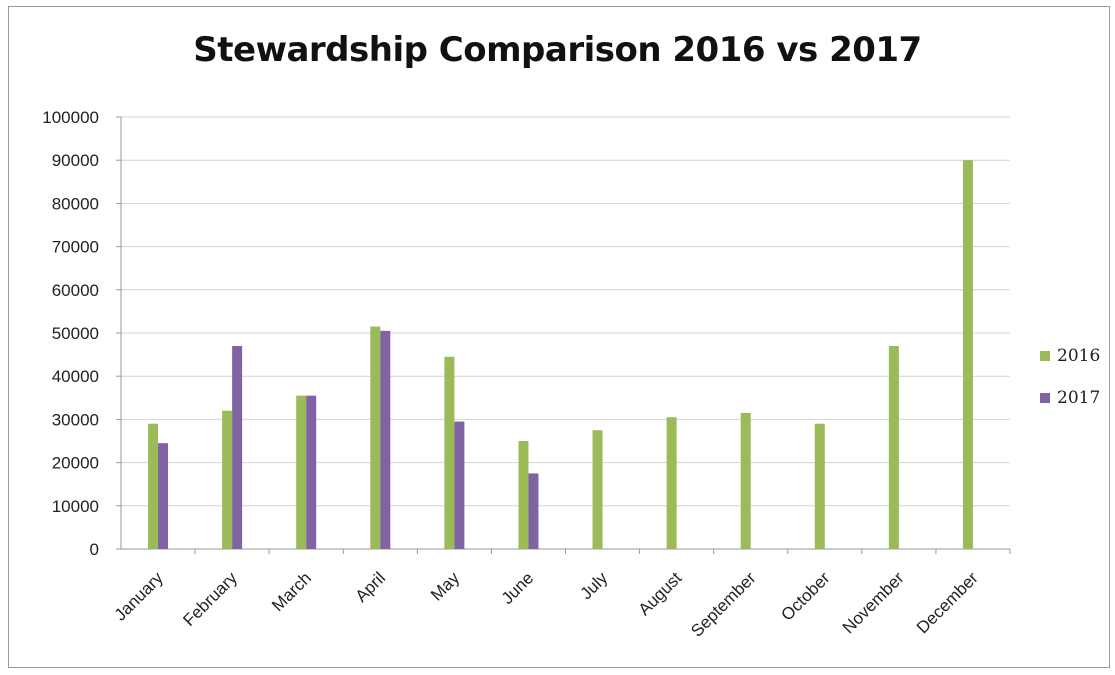 This screenshot has height=675, width=1115. Describe the element at coordinates (557, 50) in the screenshot. I see `chart-title: Stewardship Comparison 2016 vs 2017` at that location.